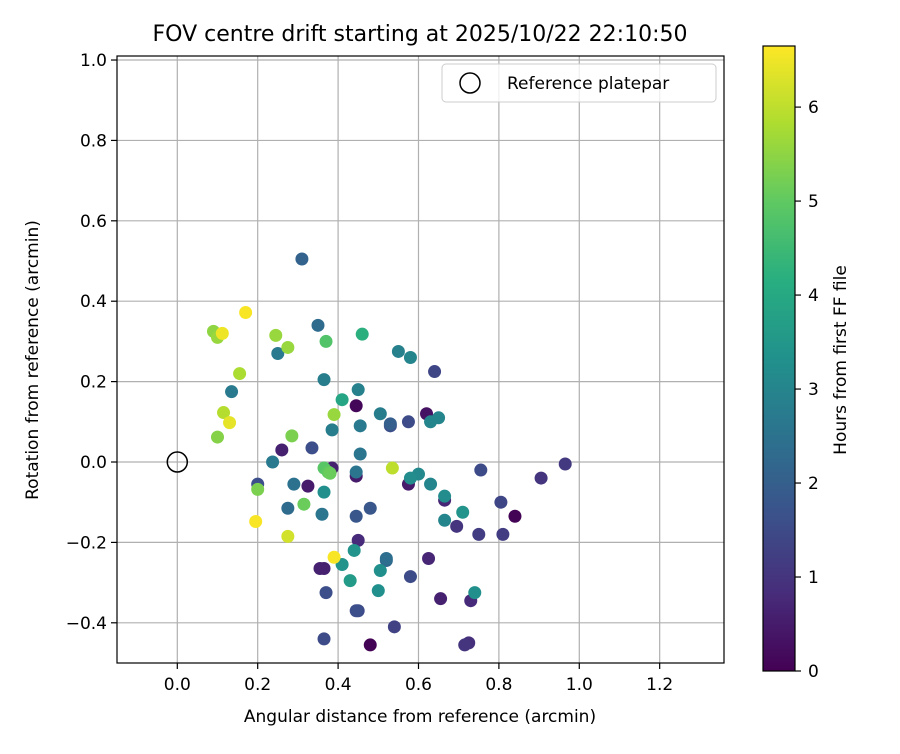 Image resolution: width=900 pixels, height=754 pixels. What do you see at coordinates (177, 685) in the screenshot?
I see `x-tick-label: 0.0` at bounding box center [177, 685].